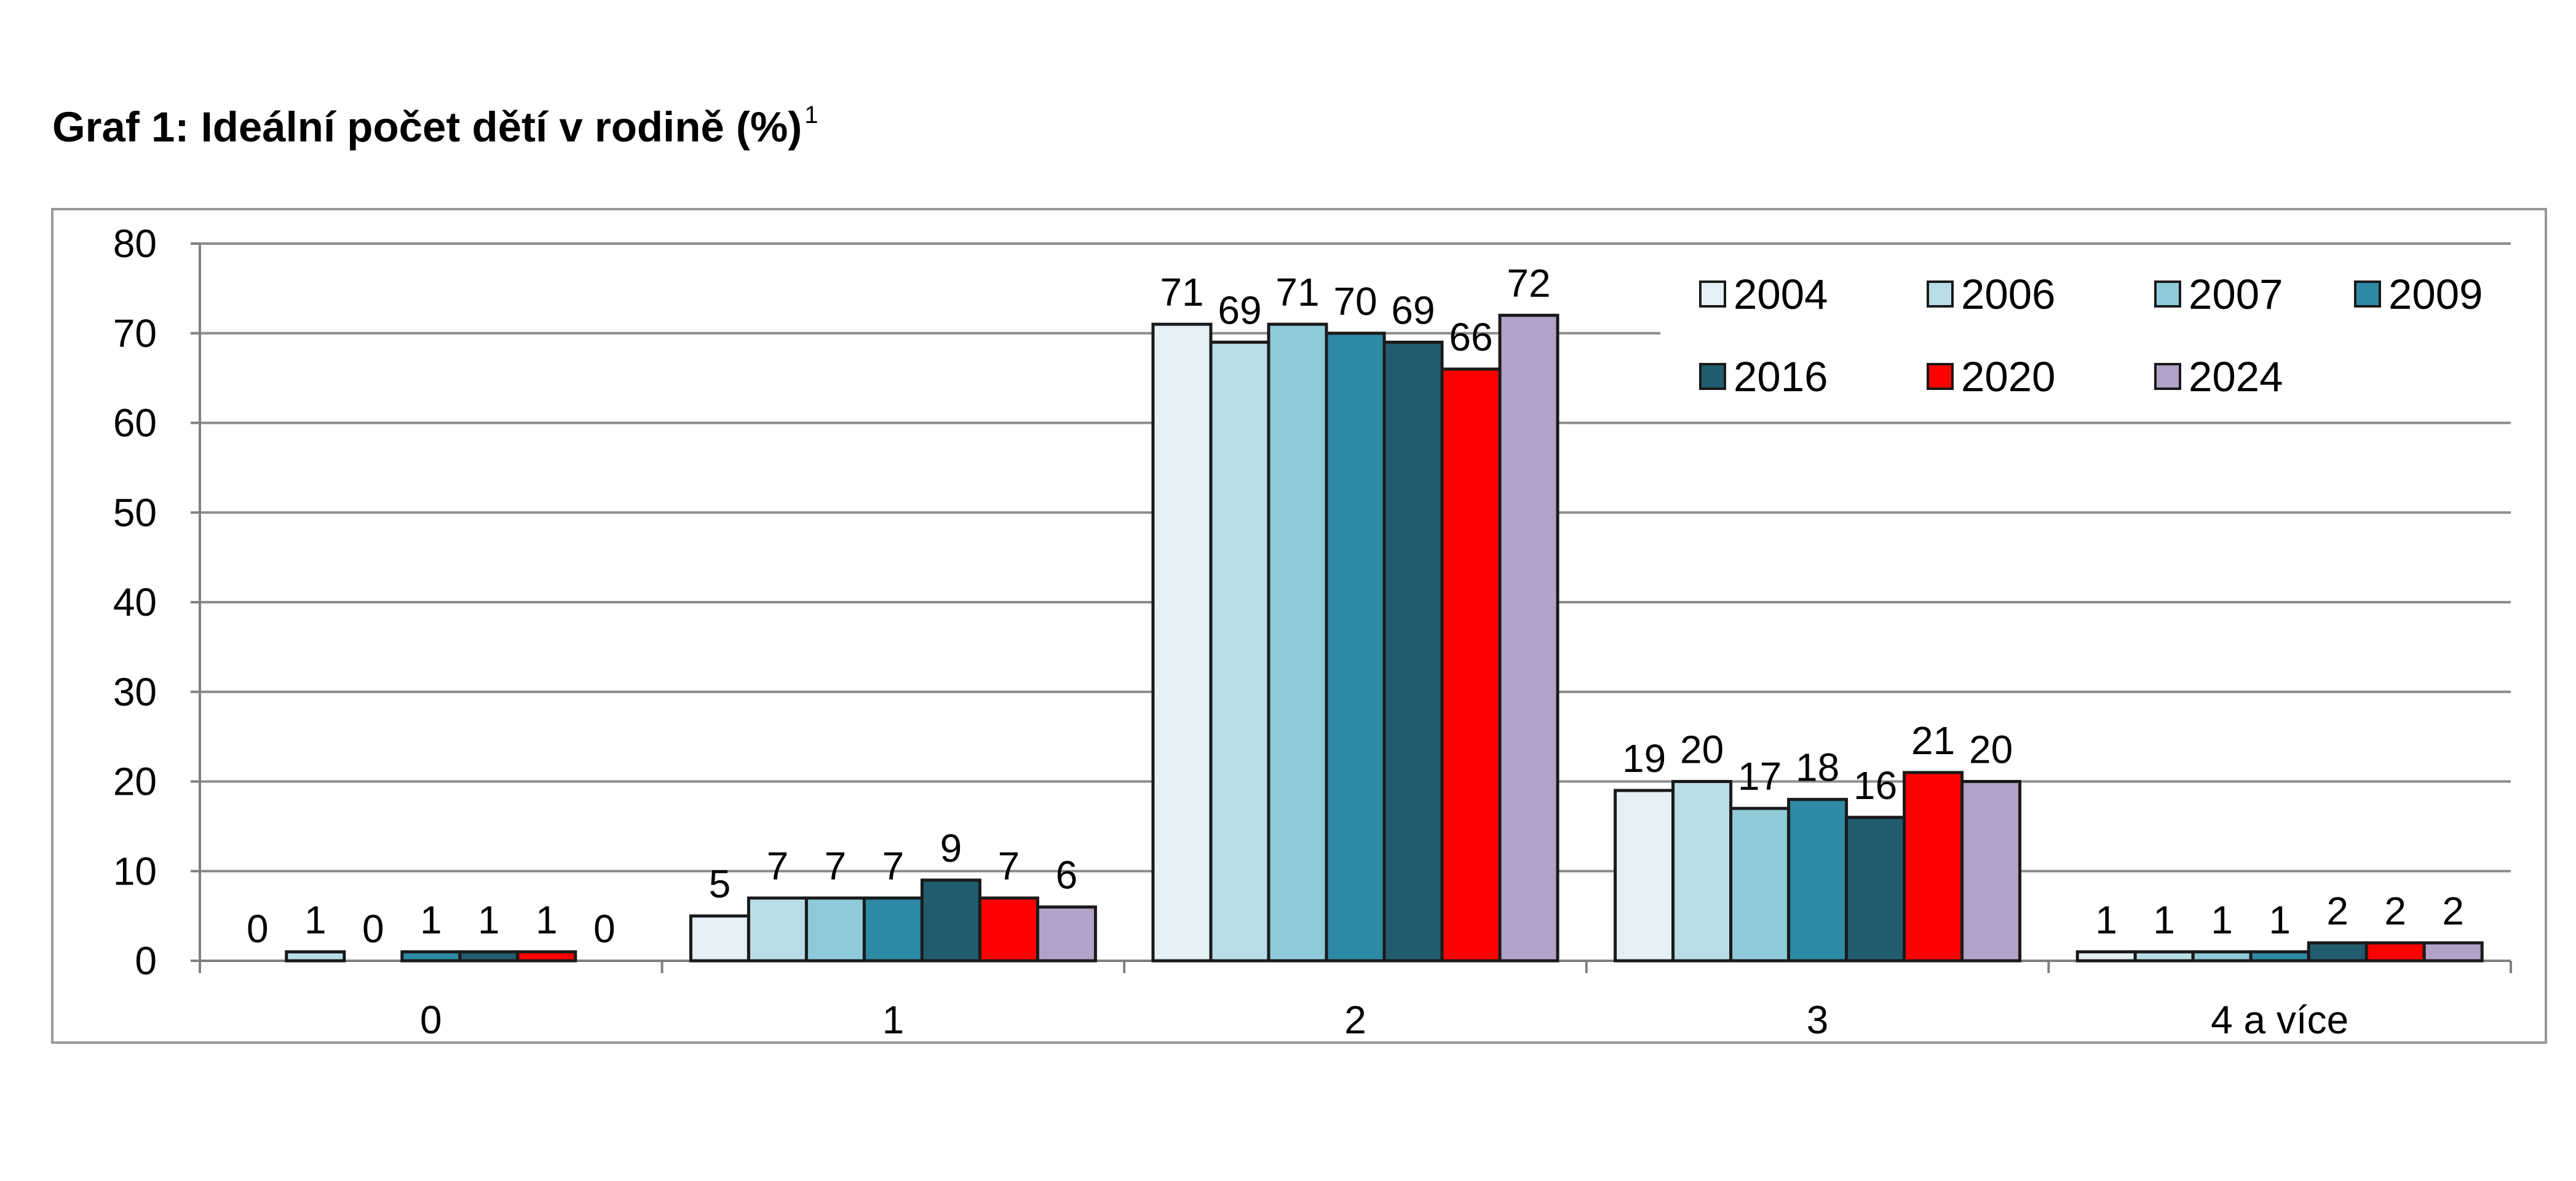 The height and width of the screenshot is (1181, 2576). I want to click on y-tick-label: 10, so click(135, 871).